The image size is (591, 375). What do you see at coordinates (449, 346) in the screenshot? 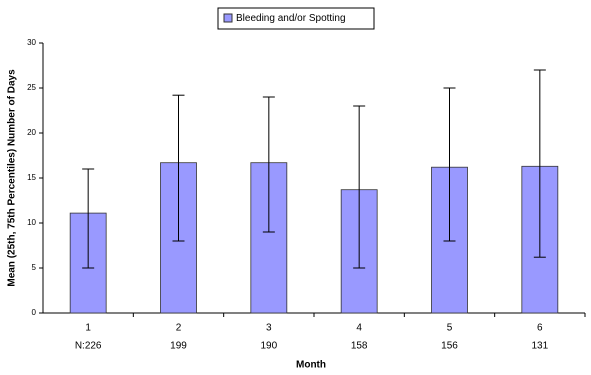
I see `sample-size-label: 156` at bounding box center [449, 346].